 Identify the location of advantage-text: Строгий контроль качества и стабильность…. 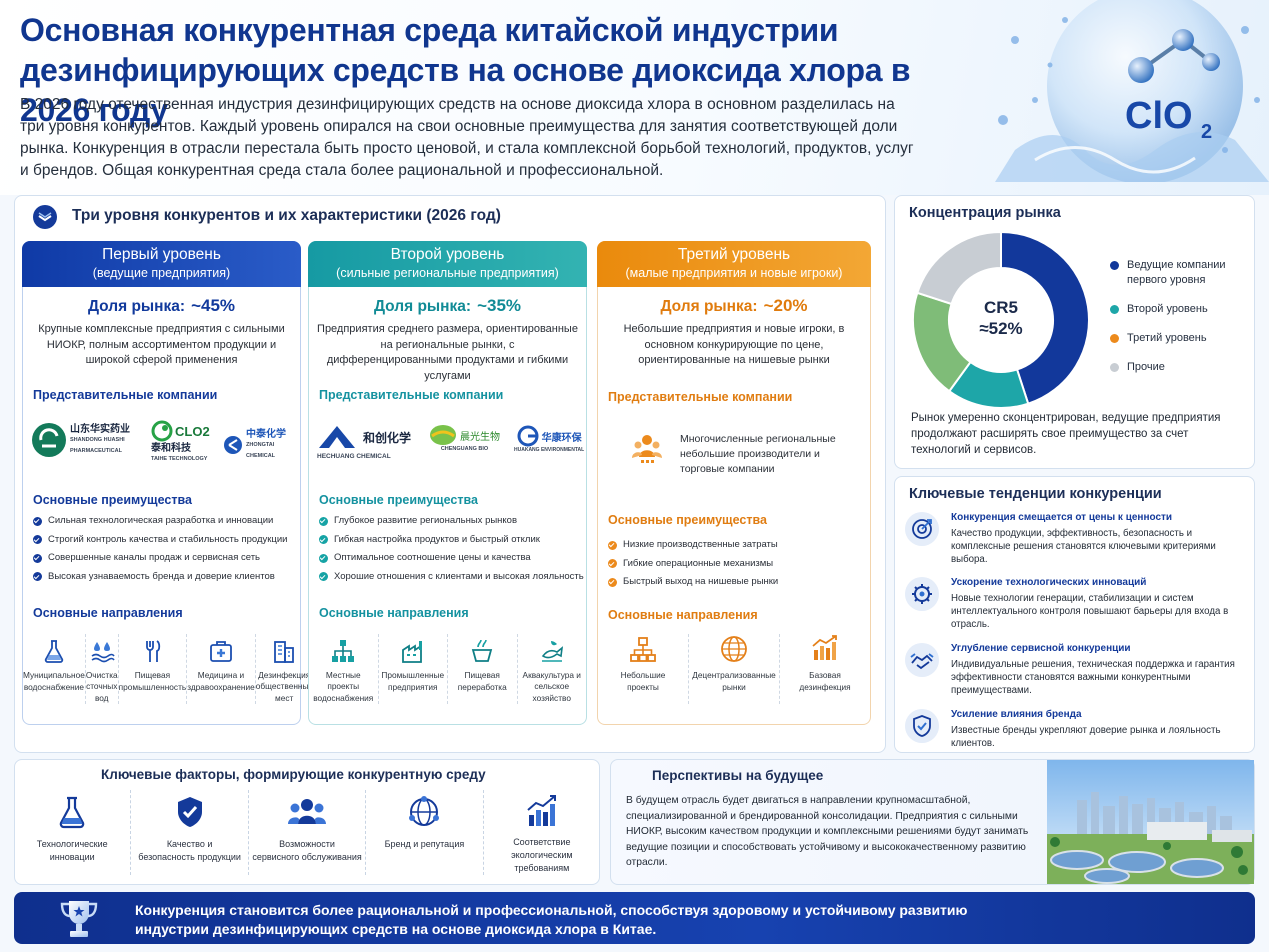
(168, 539).